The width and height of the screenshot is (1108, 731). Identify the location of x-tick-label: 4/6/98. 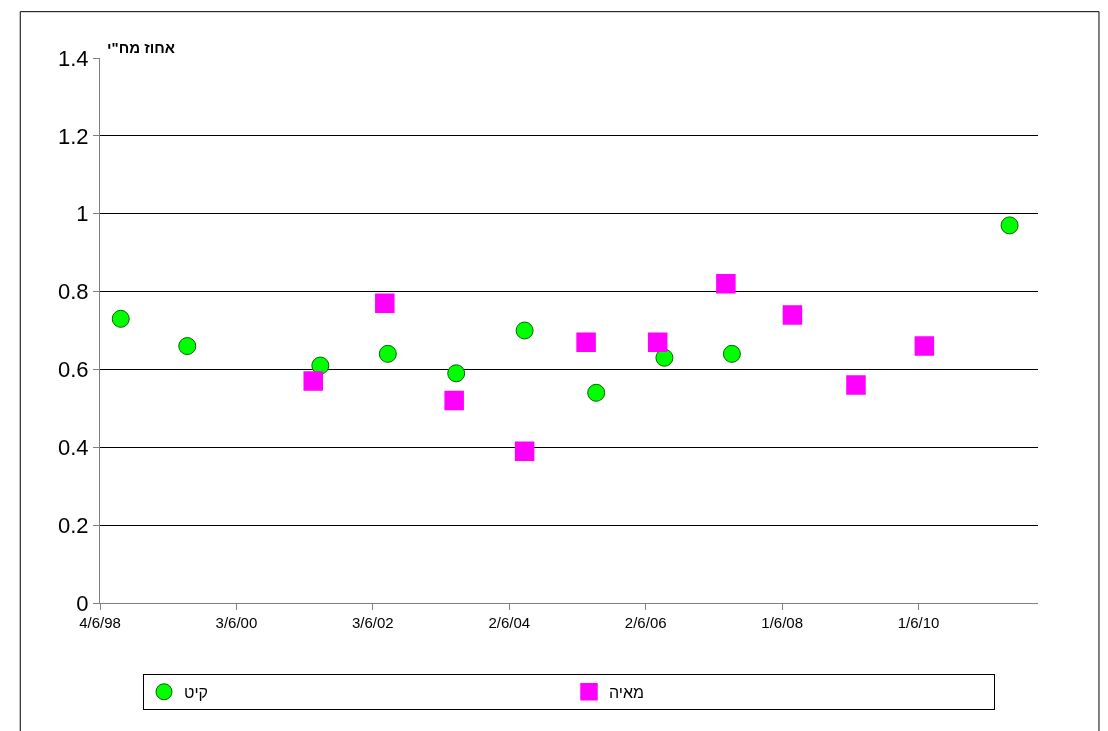
(100, 622).